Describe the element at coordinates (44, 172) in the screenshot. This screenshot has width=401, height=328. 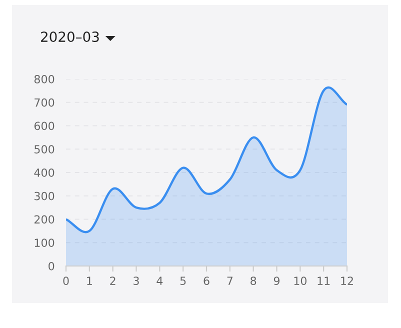
I see `y-tick-label: 400` at that location.